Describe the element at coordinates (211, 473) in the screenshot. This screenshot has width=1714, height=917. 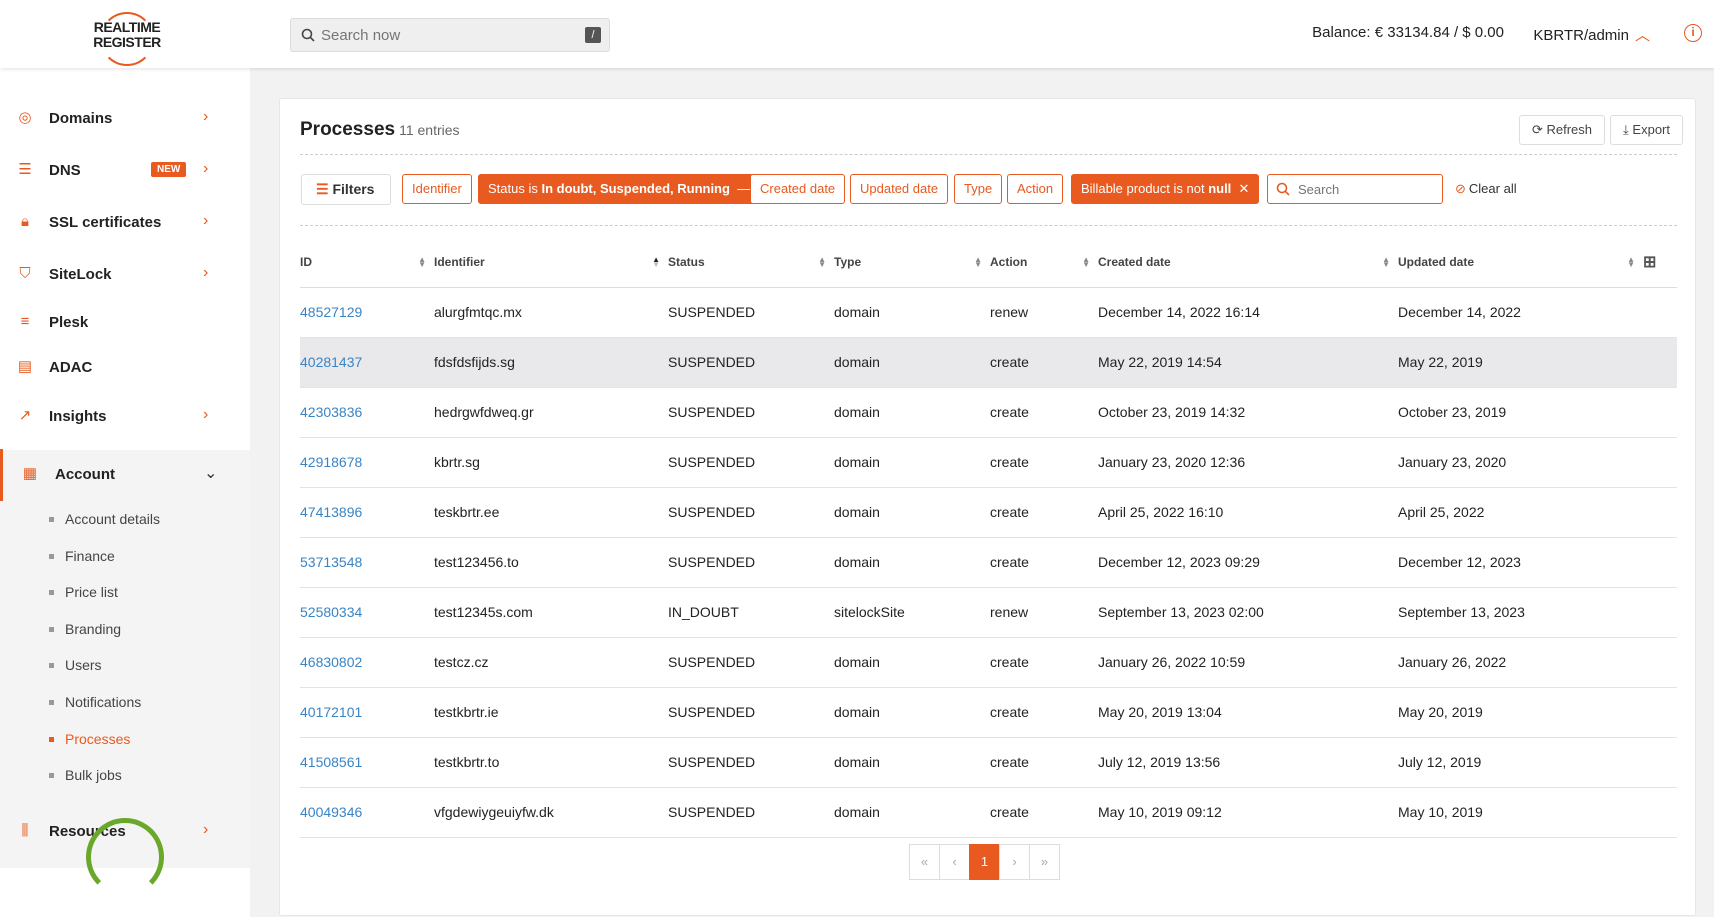
I see `chevron-down-icon: ⌄` at that location.